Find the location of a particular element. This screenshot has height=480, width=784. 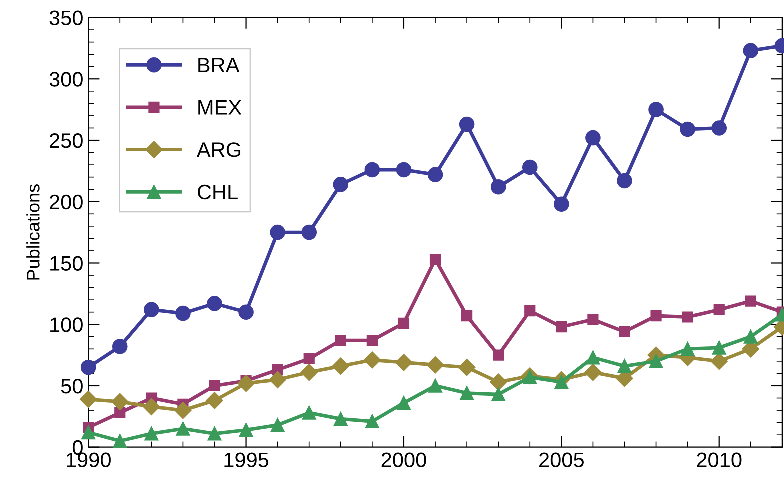

x-tick-label: 2010 is located at coordinates (719, 460).